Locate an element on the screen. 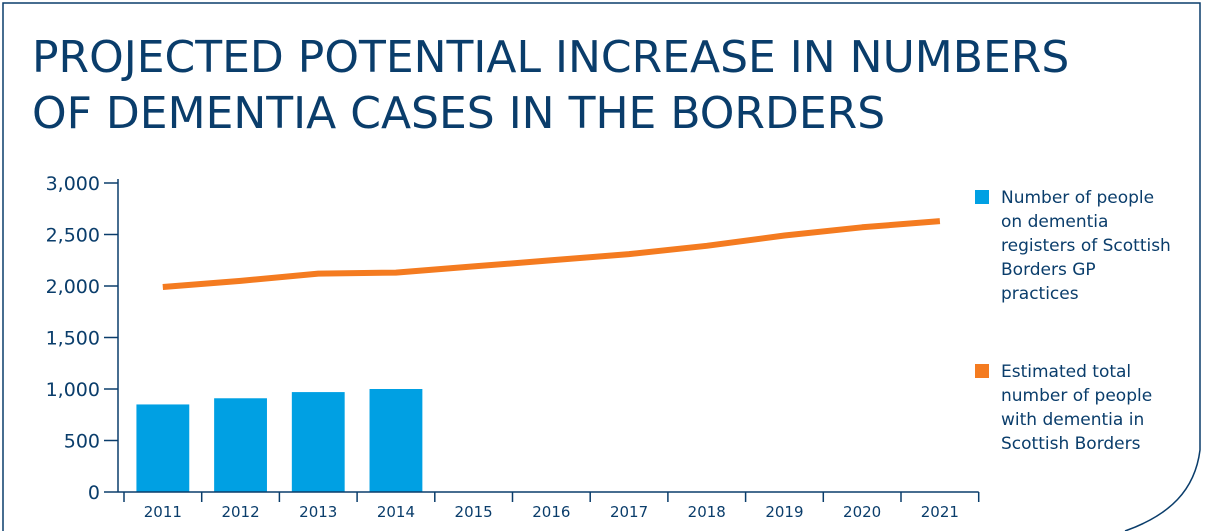 This screenshot has width=1206, height=531. bar-series is located at coordinates (279, 440).